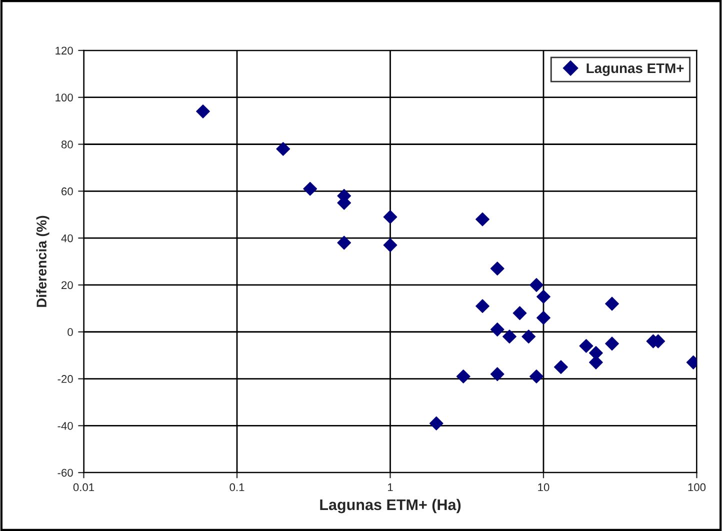 Image resolution: width=722 pixels, height=531 pixels. What do you see at coordinates (67, 191) in the screenshot?
I see `y-tick-label: 60` at bounding box center [67, 191].